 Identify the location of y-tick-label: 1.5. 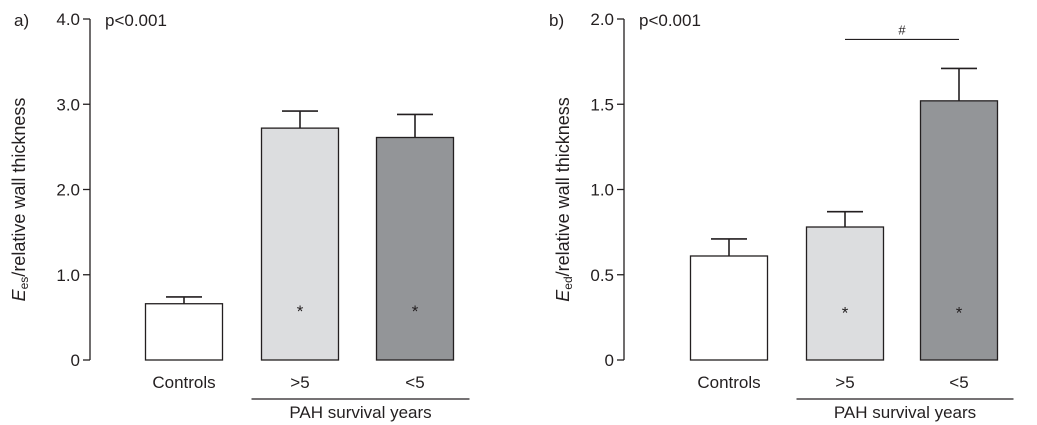
(602, 104).